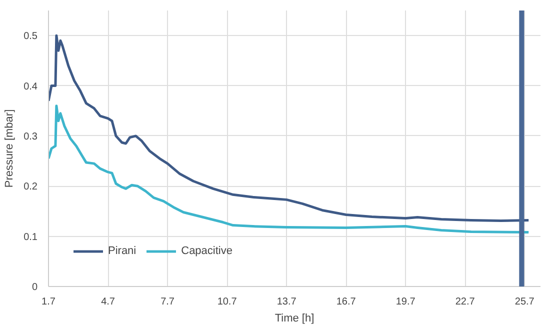  What do you see at coordinates (406, 302) in the screenshot?
I see `x-tick-label: 19.7` at bounding box center [406, 302].